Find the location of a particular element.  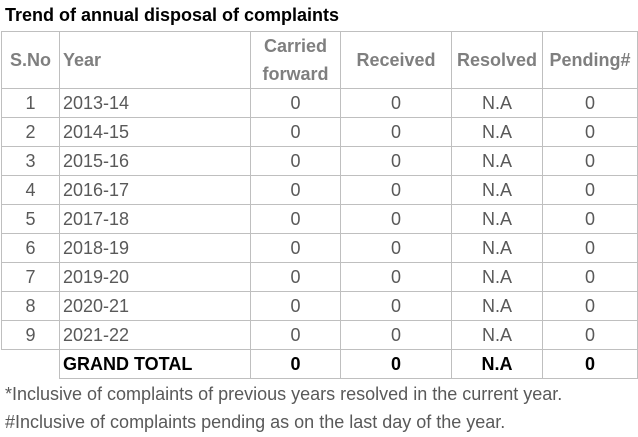

cell-sno: 5 is located at coordinates (30, 219).